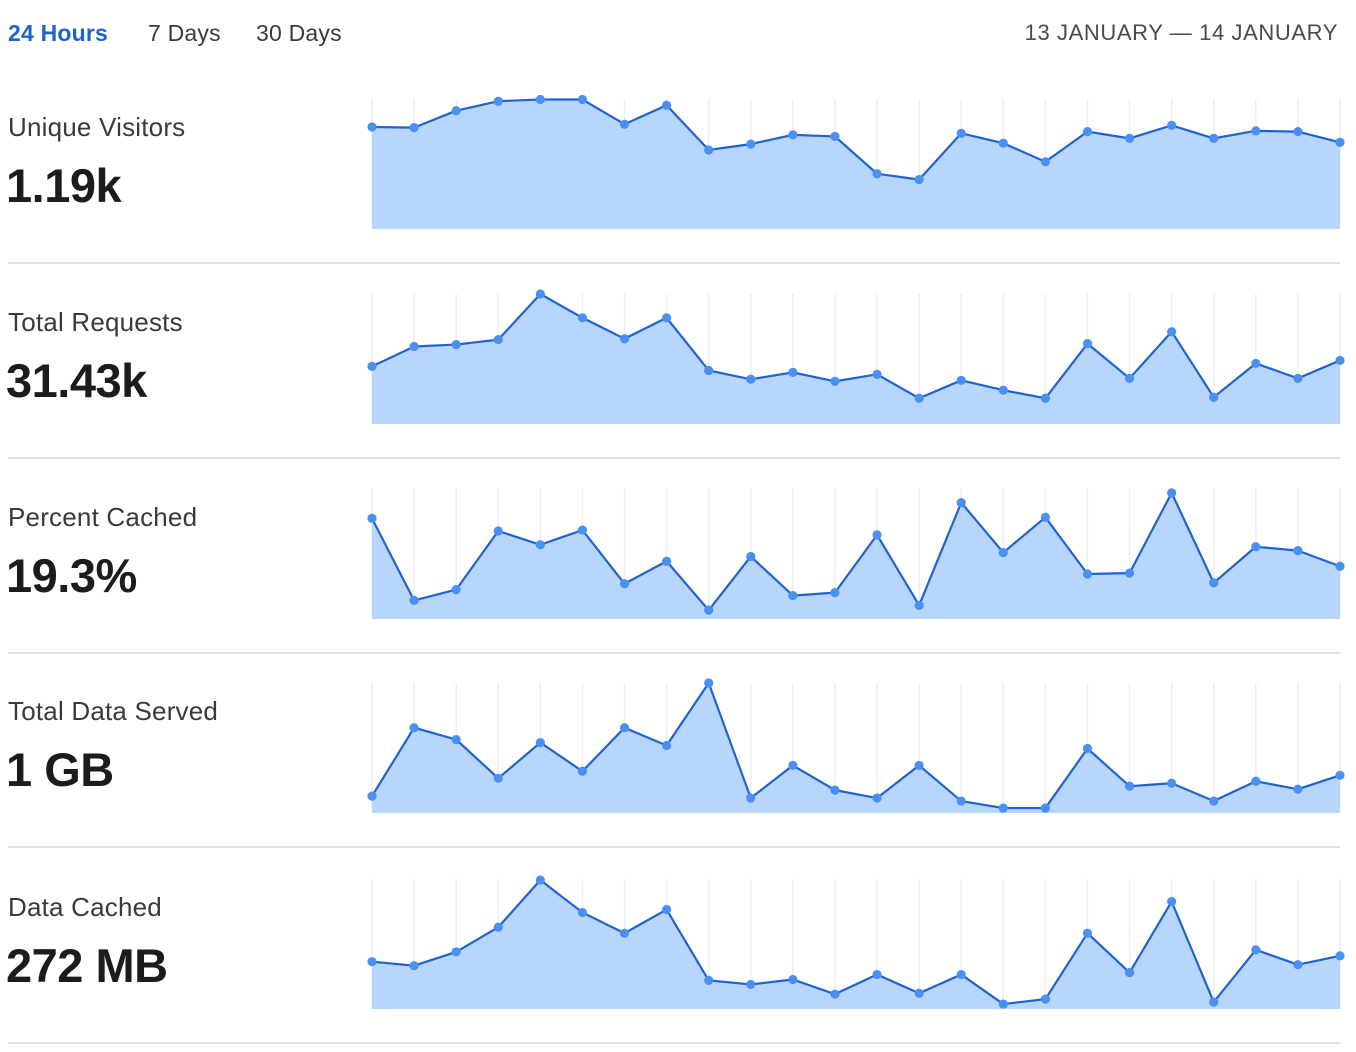  What do you see at coordinates (58, 33) in the screenshot?
I see `tab-24-hours: 24 Hours` at bounding box center [58, 33].